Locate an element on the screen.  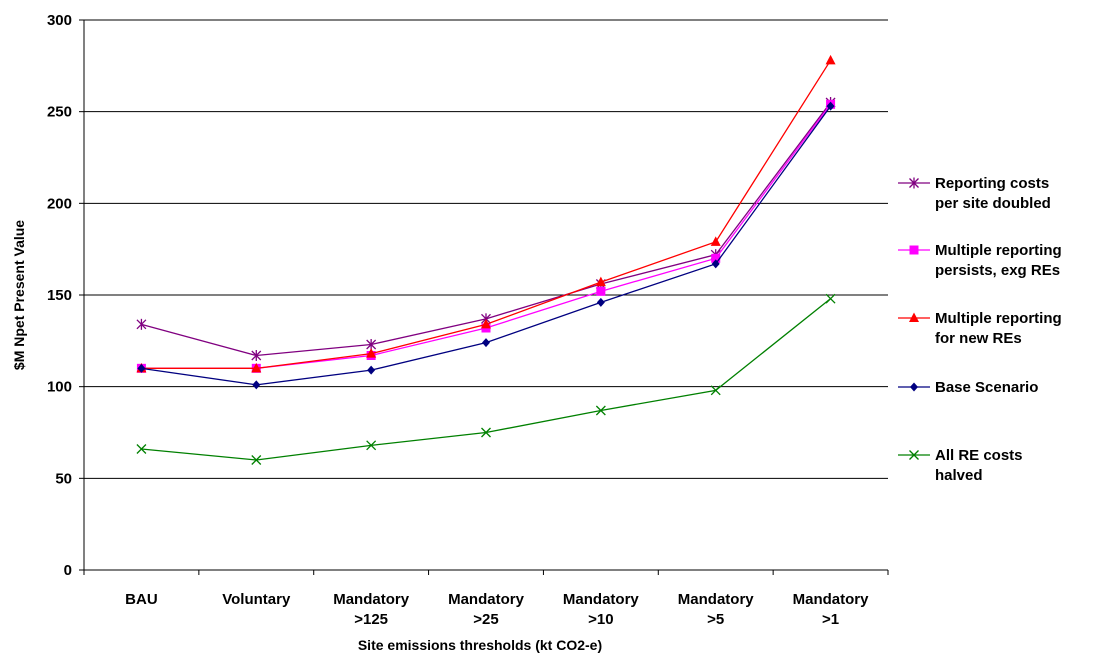
x-tick-label: Voluntary is located at coordinates (256, 599).